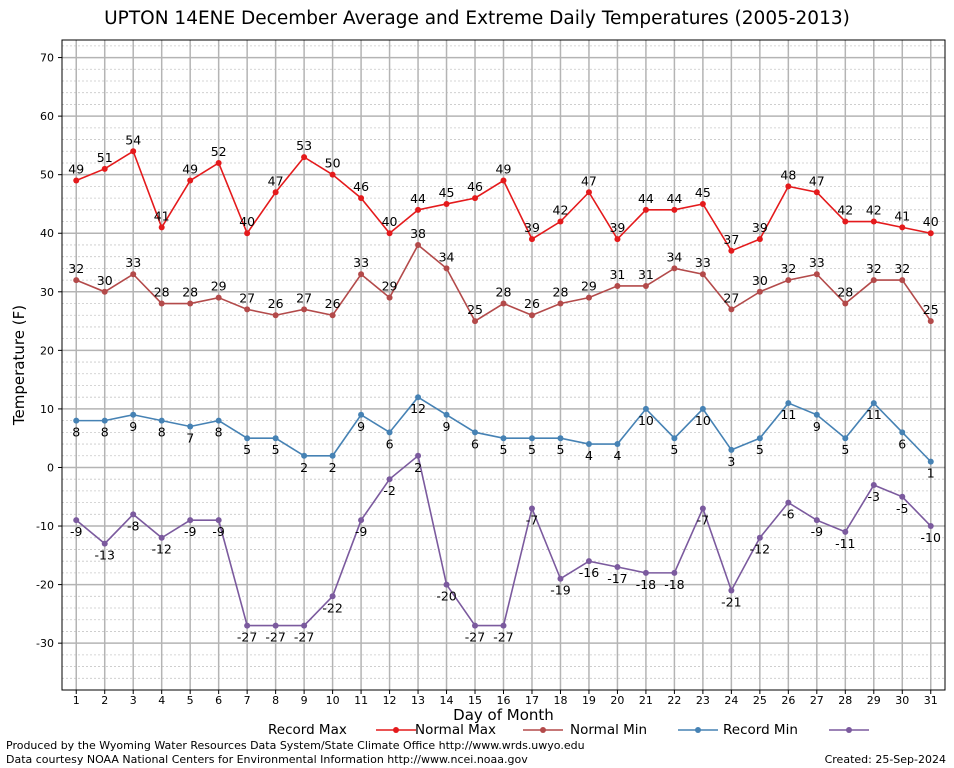 This screenshot has height=768, width=954. What do you see at coordinates (45, 526) in the screenshot?
I see `y-tick-label: -10` at bounding box center [45, 526].